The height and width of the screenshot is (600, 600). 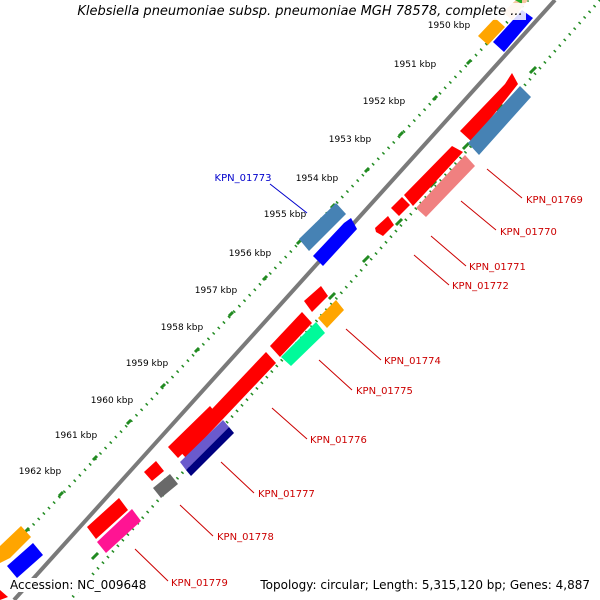 What do you see at coordinates (433, 176) in the screenshot?
I see `cds-kpn-01770-red` at bounding box center [433, 176].